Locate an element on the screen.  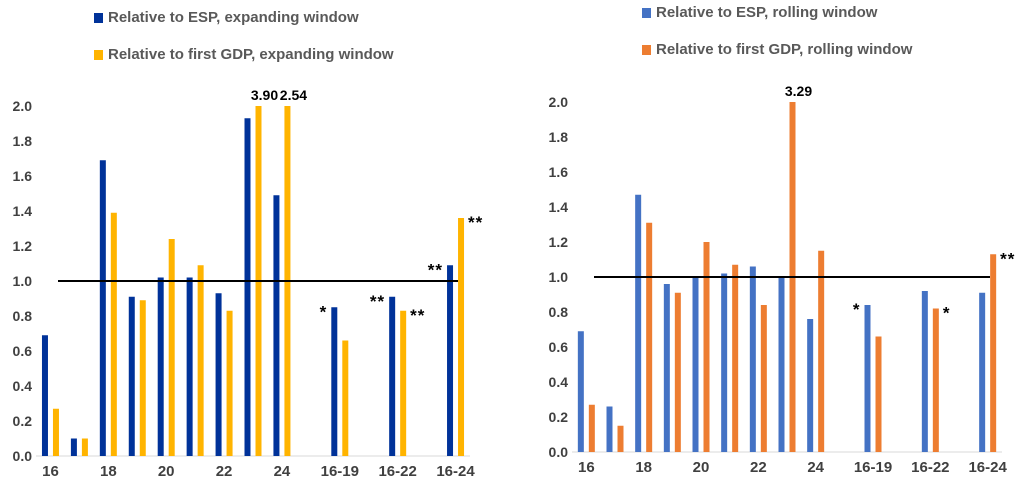
value-label: 3.90 is located at coordinates (264, 95).